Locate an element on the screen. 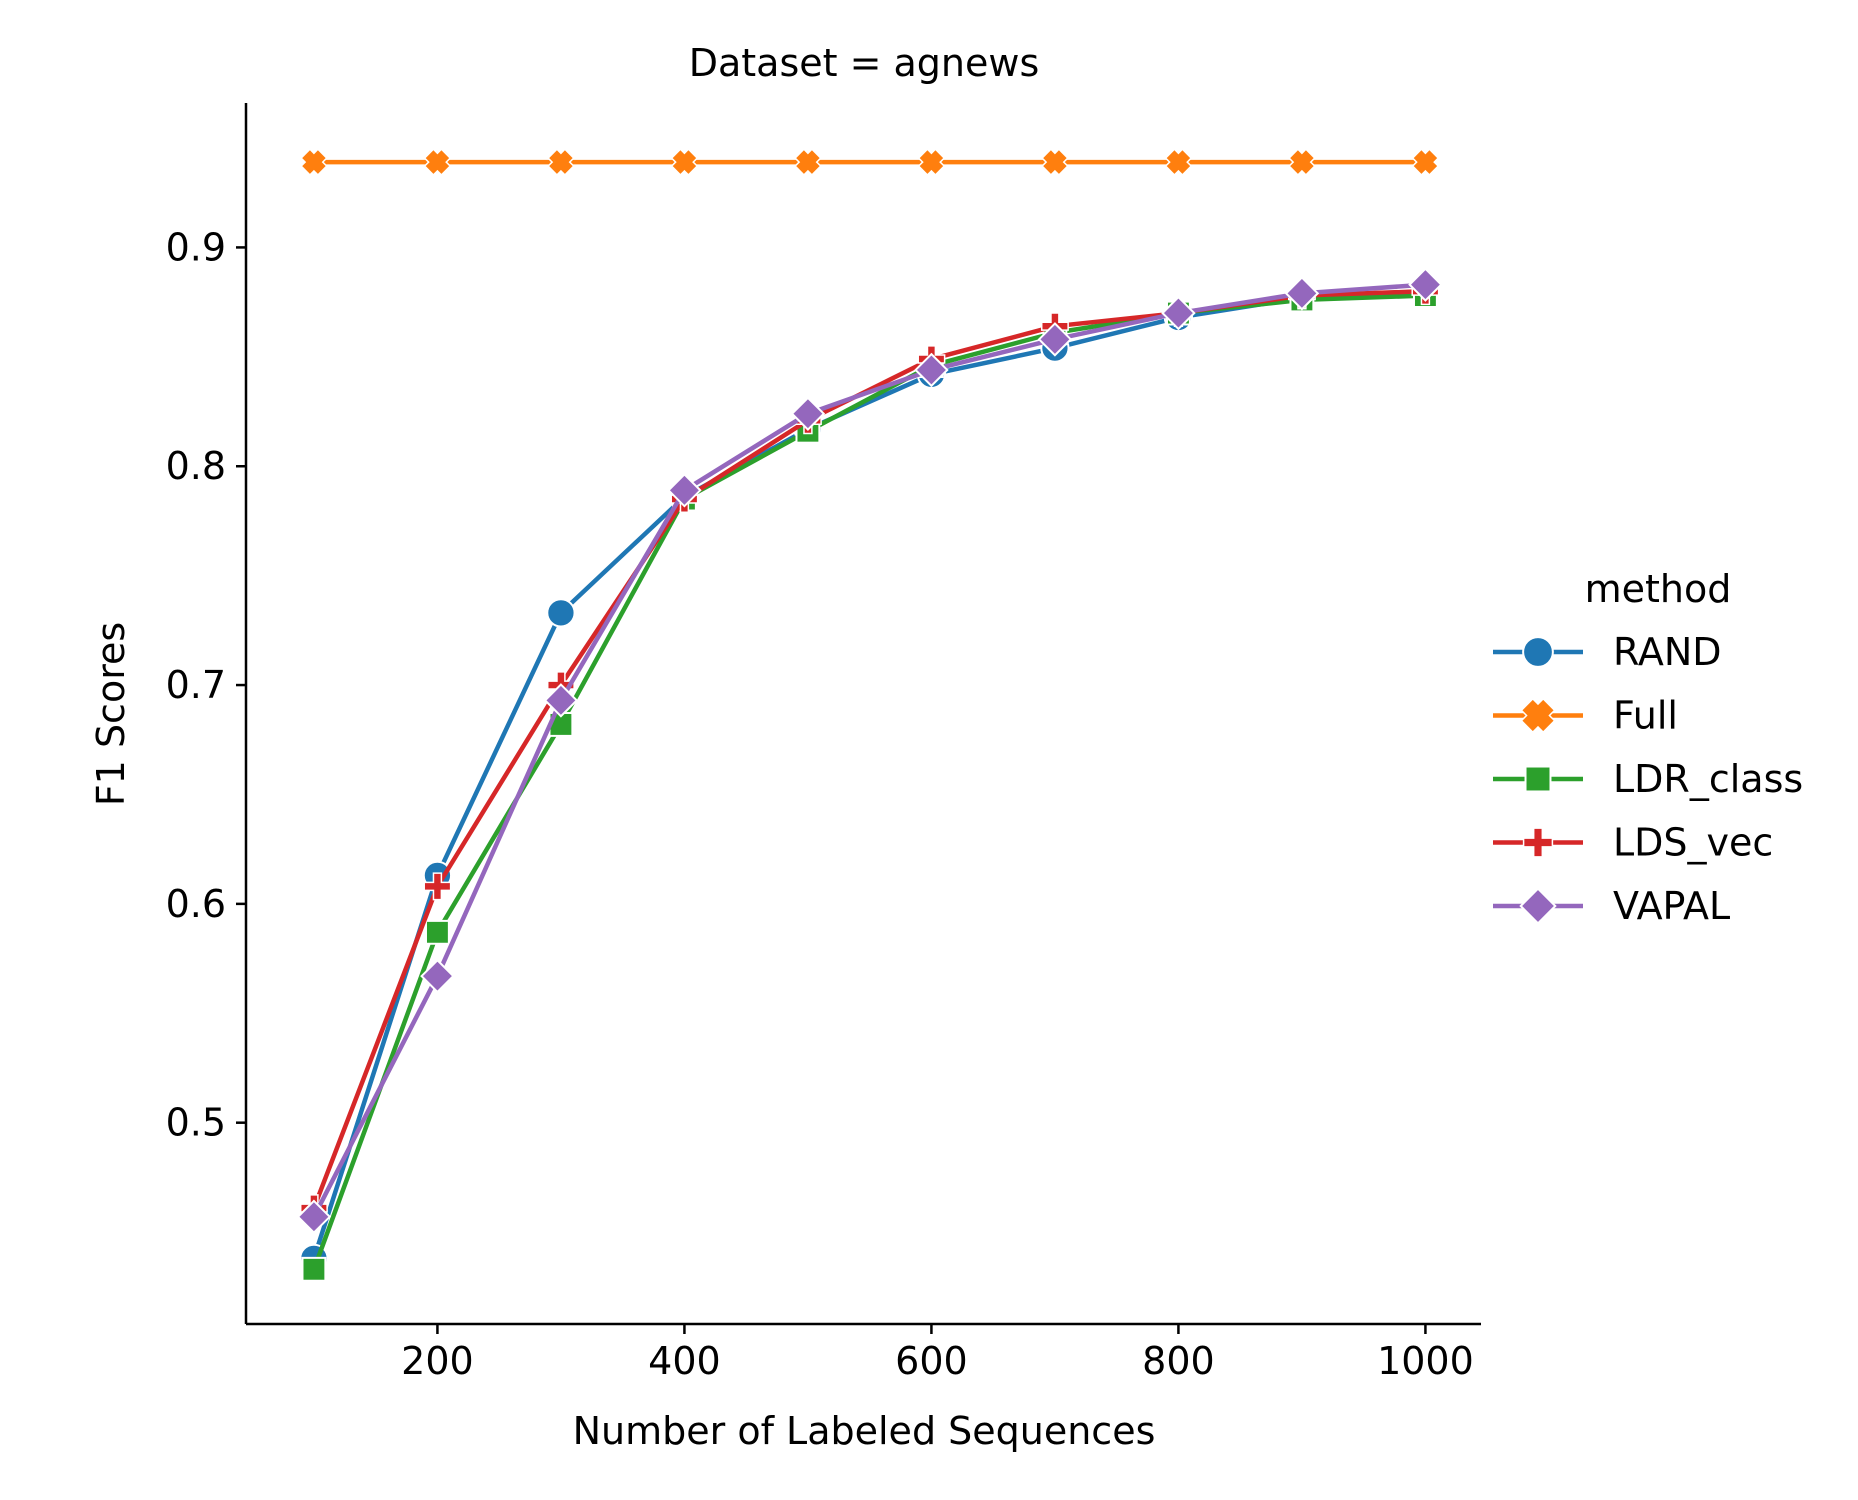 The height and width of the screenshot is (1500, 1858). legend-marker-vapal is located at coordinates (1538, 906).